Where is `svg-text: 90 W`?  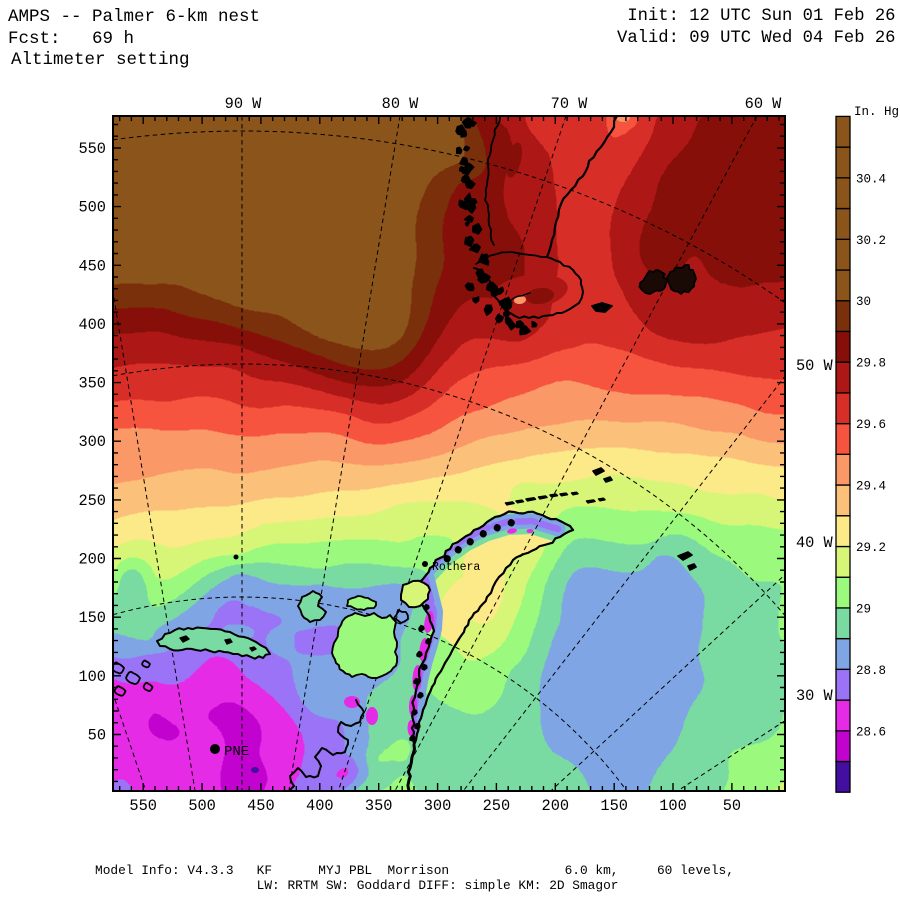
svg-text: 90 W is located at coordinates (244, 104).